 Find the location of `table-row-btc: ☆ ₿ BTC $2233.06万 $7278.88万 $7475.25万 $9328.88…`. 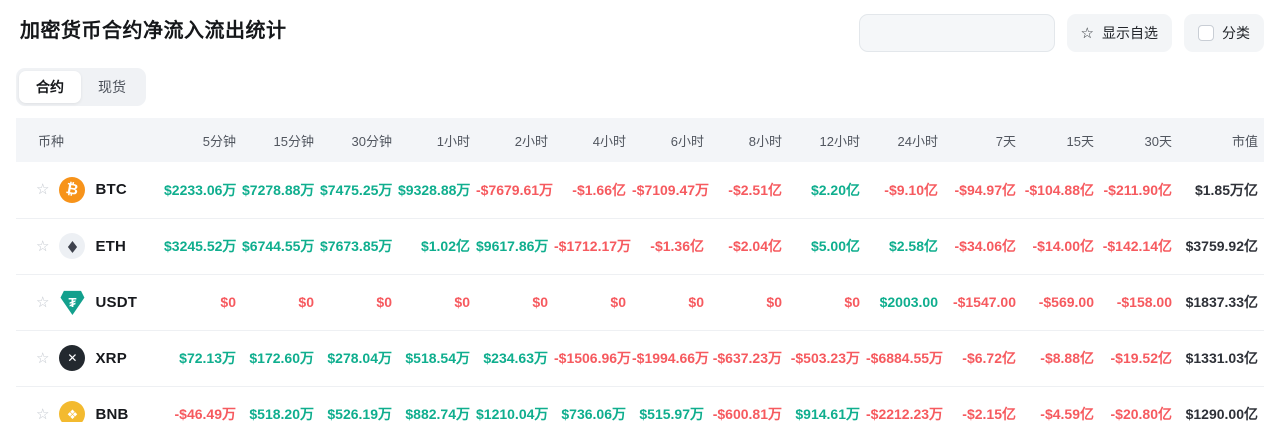

table-row-btc: ☆ ₿ BTC $2233.06万 $7278.88万 $7475.25万 $9328.88… is located at coordinates (640, 190).